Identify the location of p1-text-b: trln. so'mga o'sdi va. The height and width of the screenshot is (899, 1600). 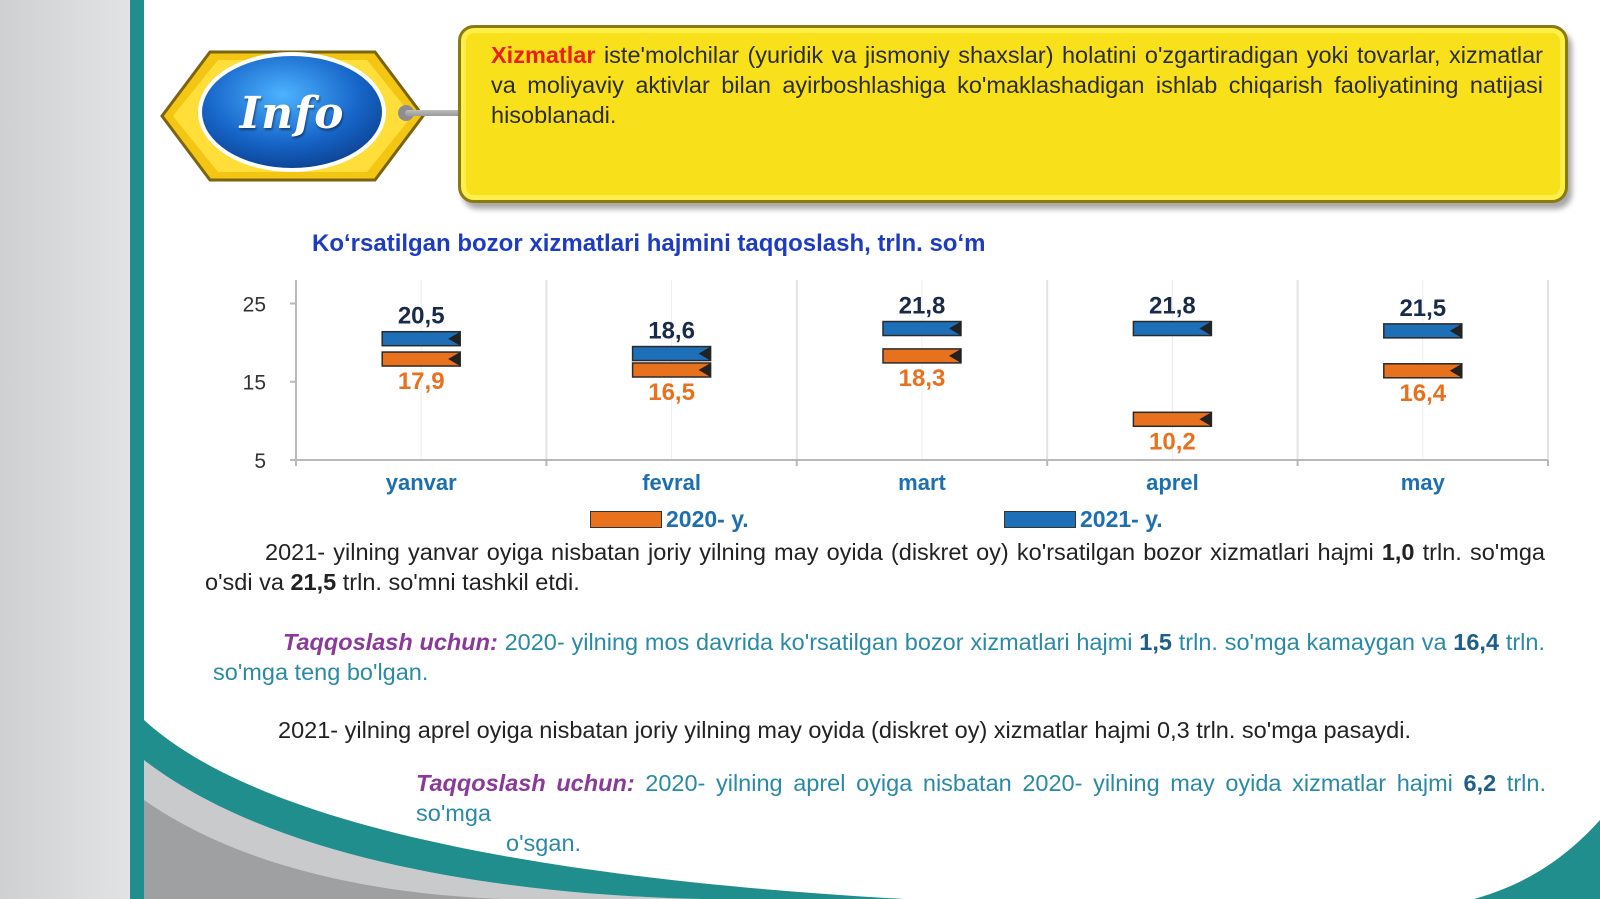
(875, 567).